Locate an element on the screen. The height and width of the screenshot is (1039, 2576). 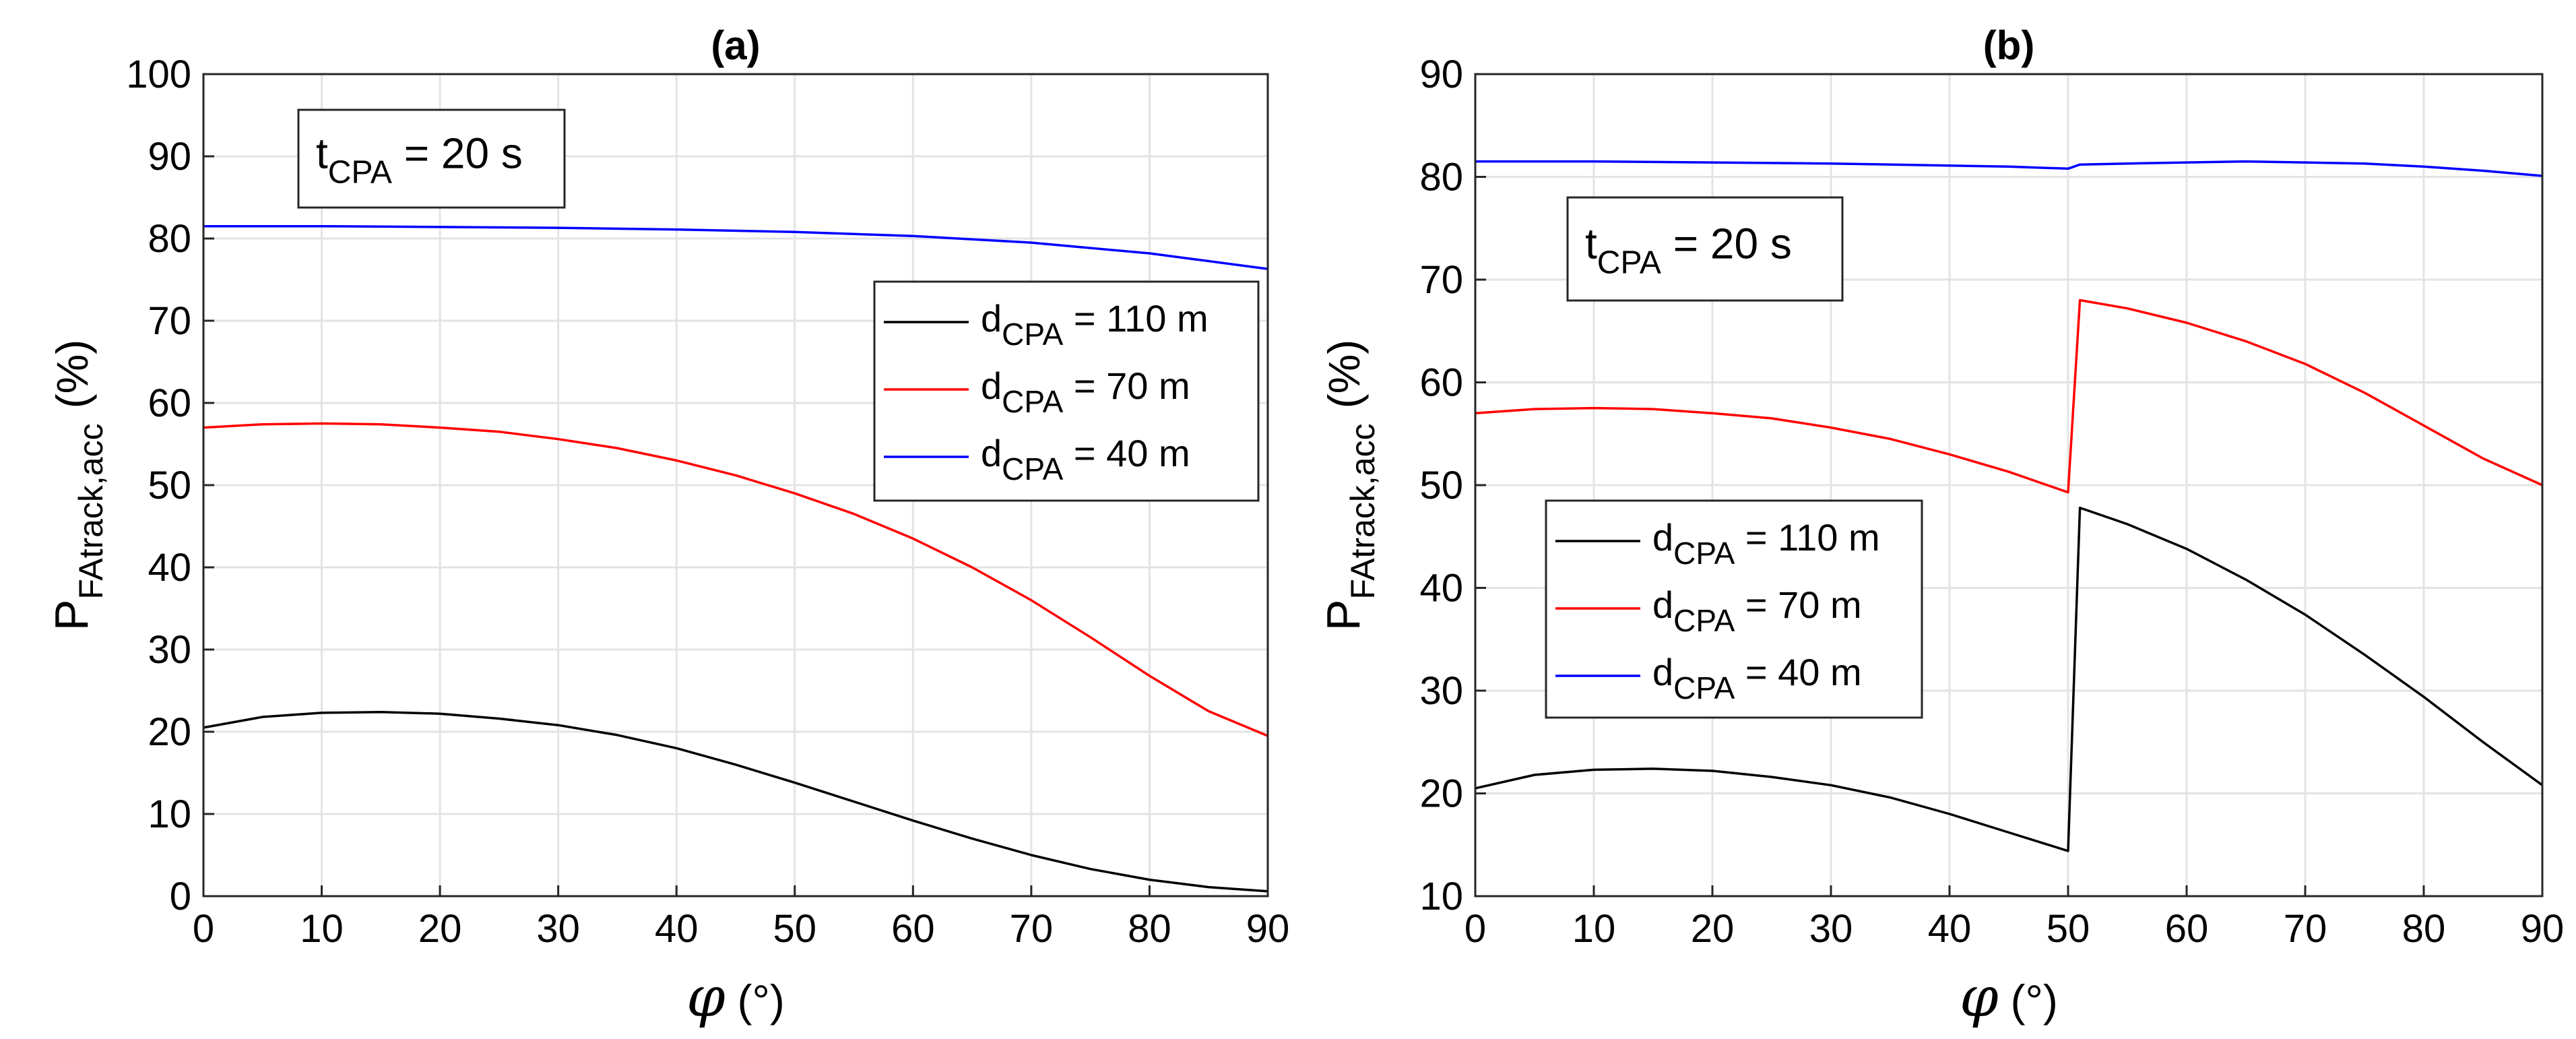
b-ytick-label: 20 is located at coordinates (1441, 794).